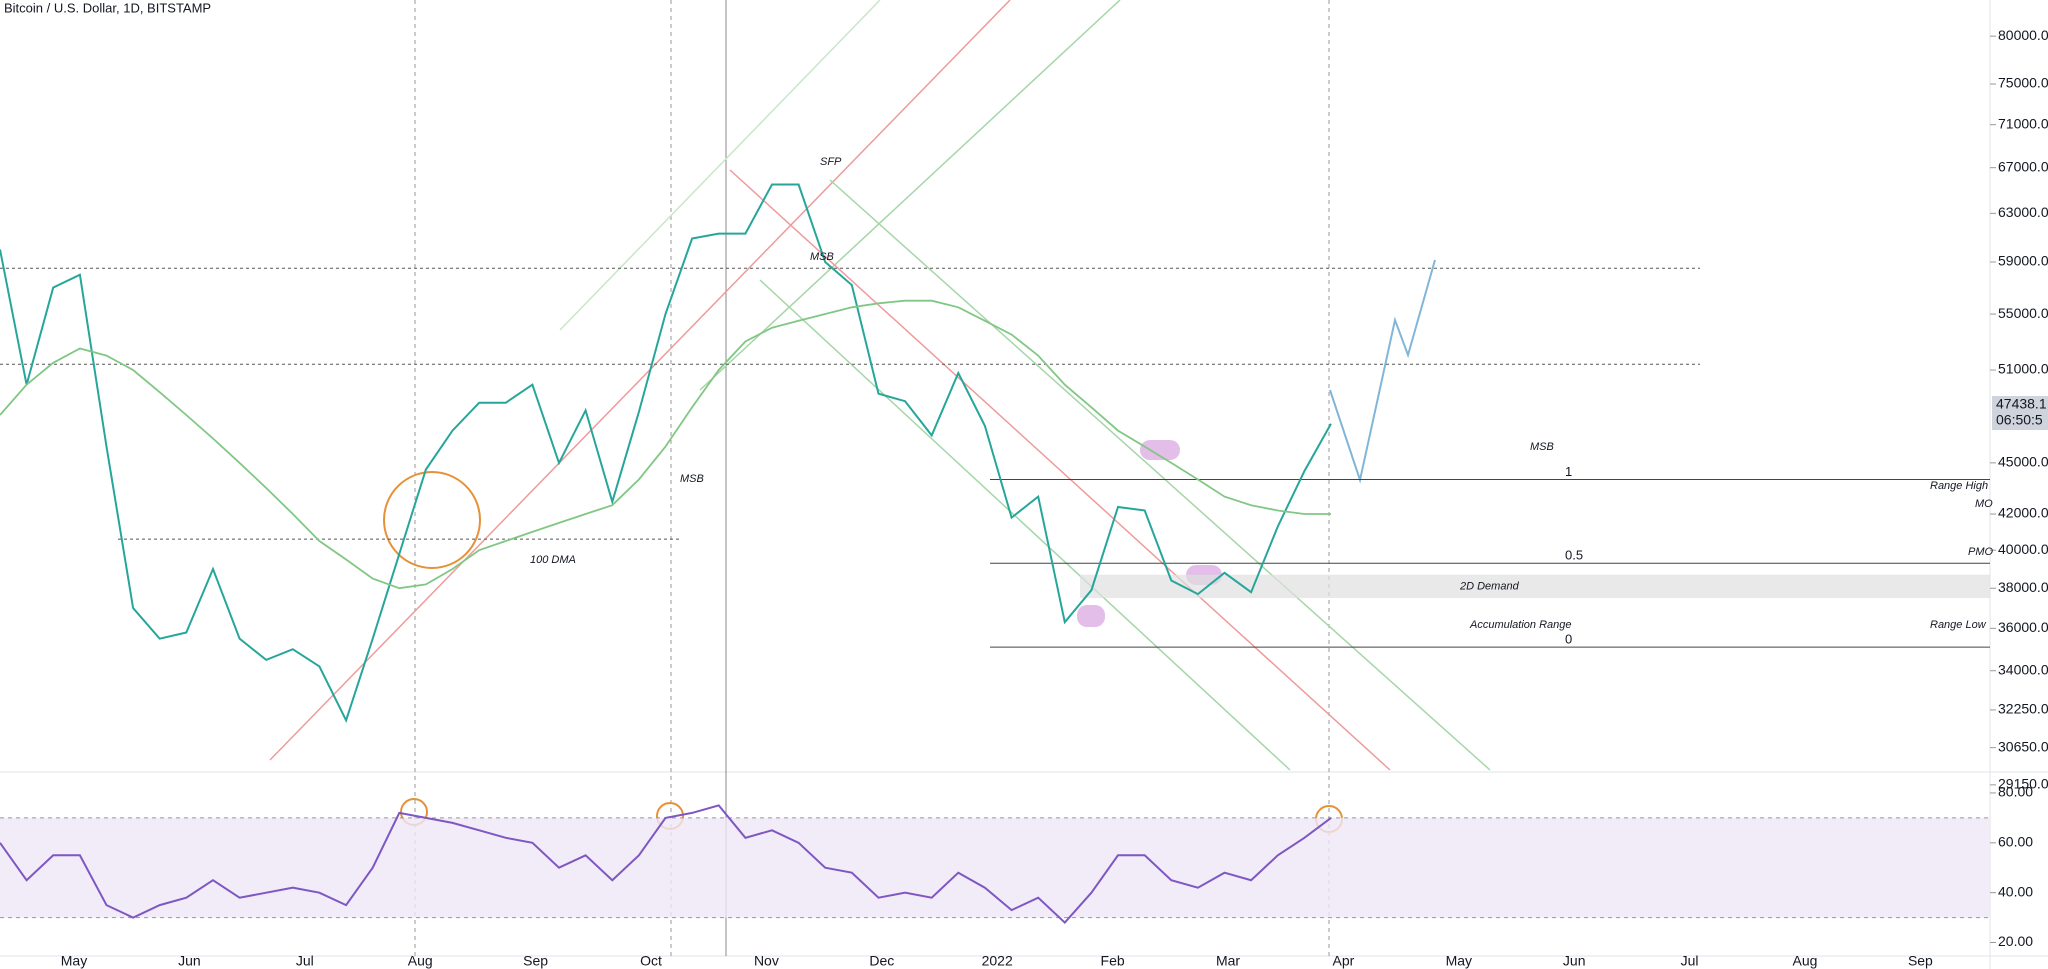 This screenshot has width=2048, height=969. Describe the element at coordinates (2023, 123) in the screenshot. I see `y-tick-label: 71000.0` at that location.